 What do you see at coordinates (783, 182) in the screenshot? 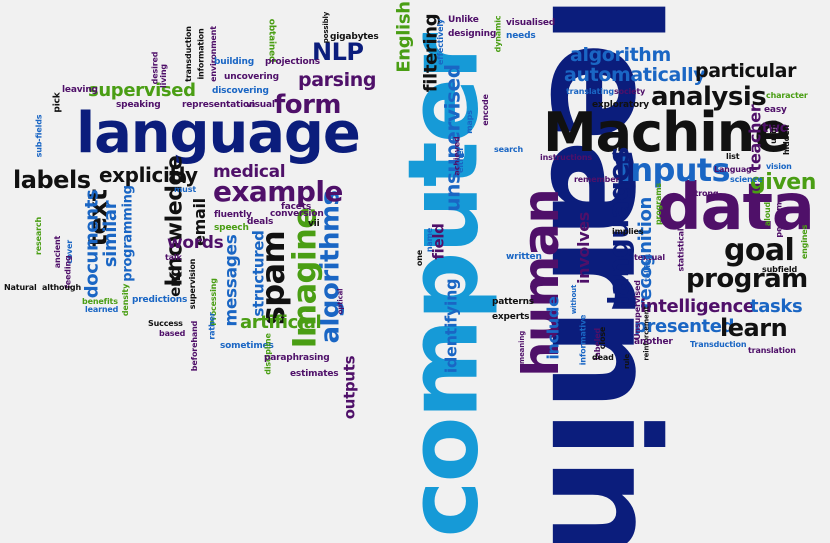
I see `word-given: given` at bounding box center [783, 182].